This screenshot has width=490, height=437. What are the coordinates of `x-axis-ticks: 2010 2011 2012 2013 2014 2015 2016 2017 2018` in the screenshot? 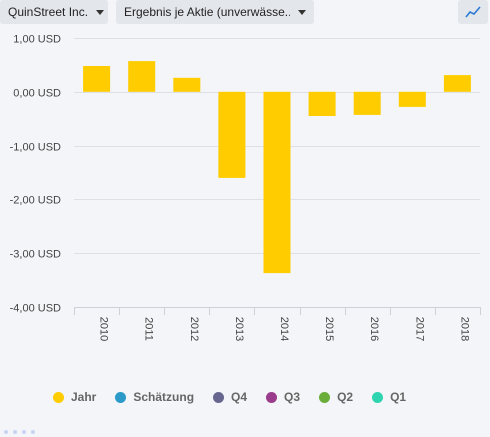 It's located at (277, 324).